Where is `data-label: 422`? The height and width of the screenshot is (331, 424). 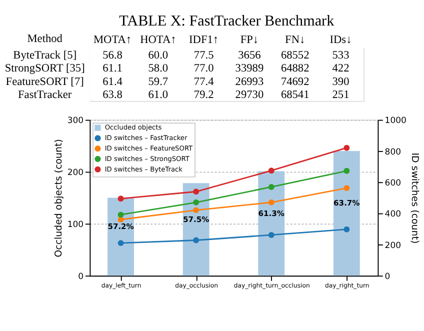 data-label: 422 is located at coordinates (341, 68).